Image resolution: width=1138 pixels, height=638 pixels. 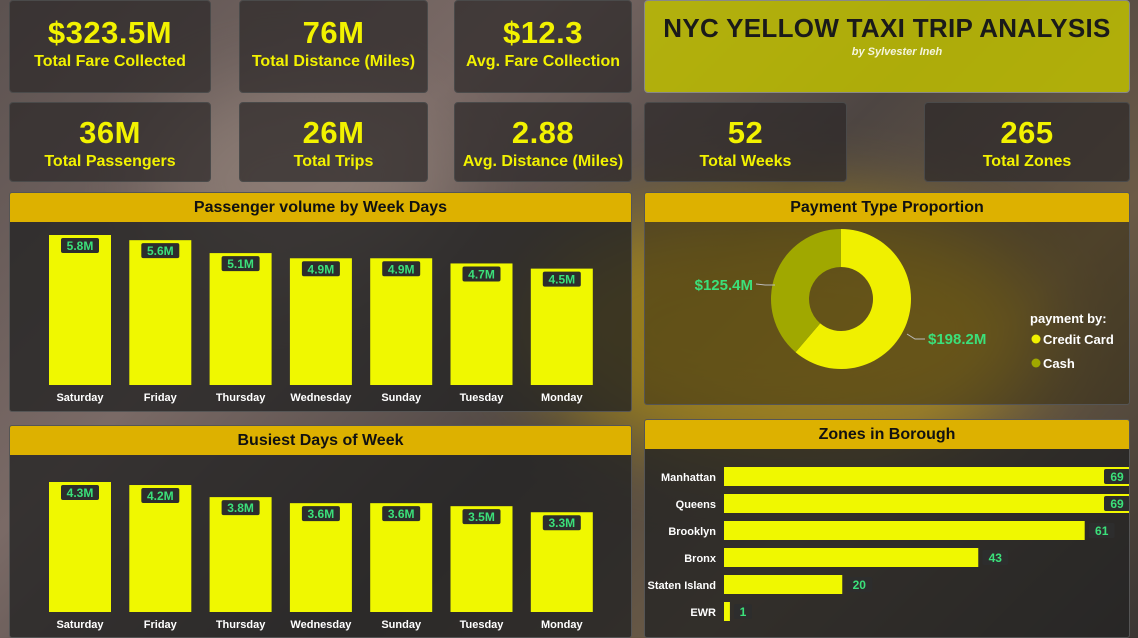 What do you see at coordinates (957, 339) in the screenshot?
I see `data-label: $198.2M` at bounding box center [957, 339].